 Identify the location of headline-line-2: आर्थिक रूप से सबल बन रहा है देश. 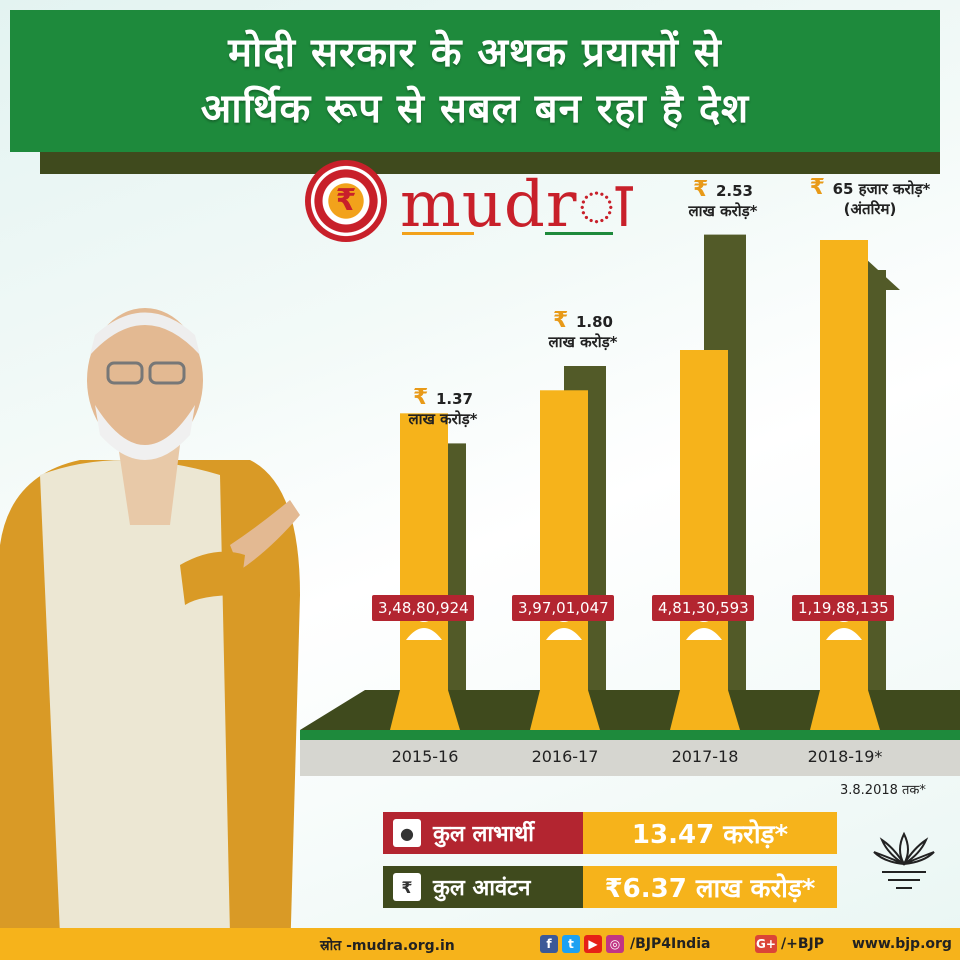
(475, 109).